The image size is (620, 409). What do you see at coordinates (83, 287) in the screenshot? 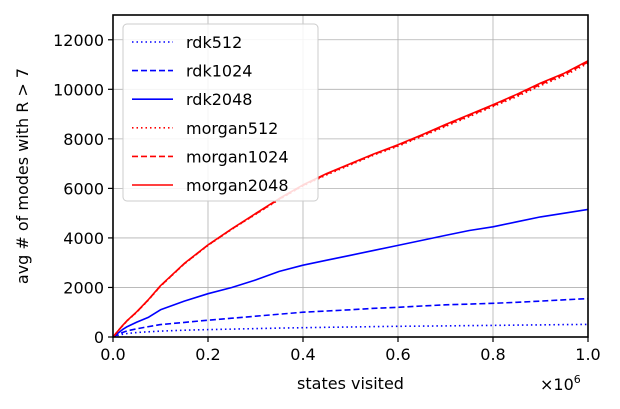
I see `y-tick-label: 2000` at bounding box center [83, 287].